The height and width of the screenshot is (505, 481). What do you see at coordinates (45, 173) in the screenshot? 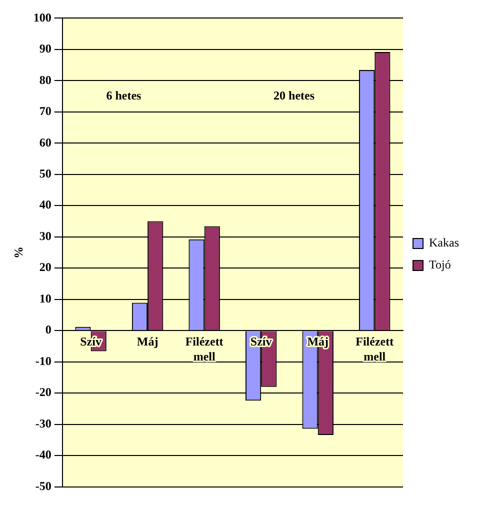
I see `y-tick-label: 50` at bounding box center [45, 173].